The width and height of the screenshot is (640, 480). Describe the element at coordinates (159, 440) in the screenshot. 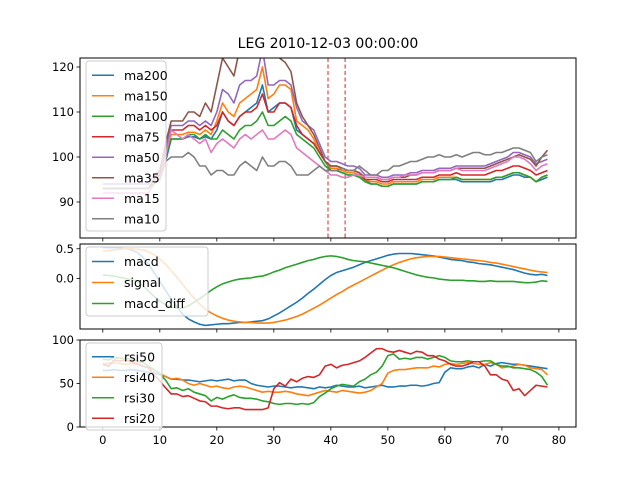

I see `x-tick-label: 10` at that location.